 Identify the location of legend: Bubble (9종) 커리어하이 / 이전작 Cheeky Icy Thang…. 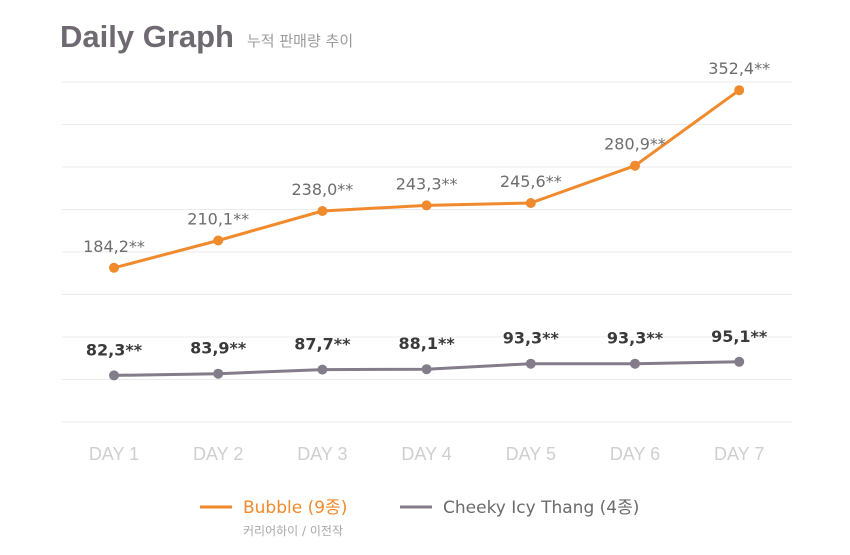
(419, 518).